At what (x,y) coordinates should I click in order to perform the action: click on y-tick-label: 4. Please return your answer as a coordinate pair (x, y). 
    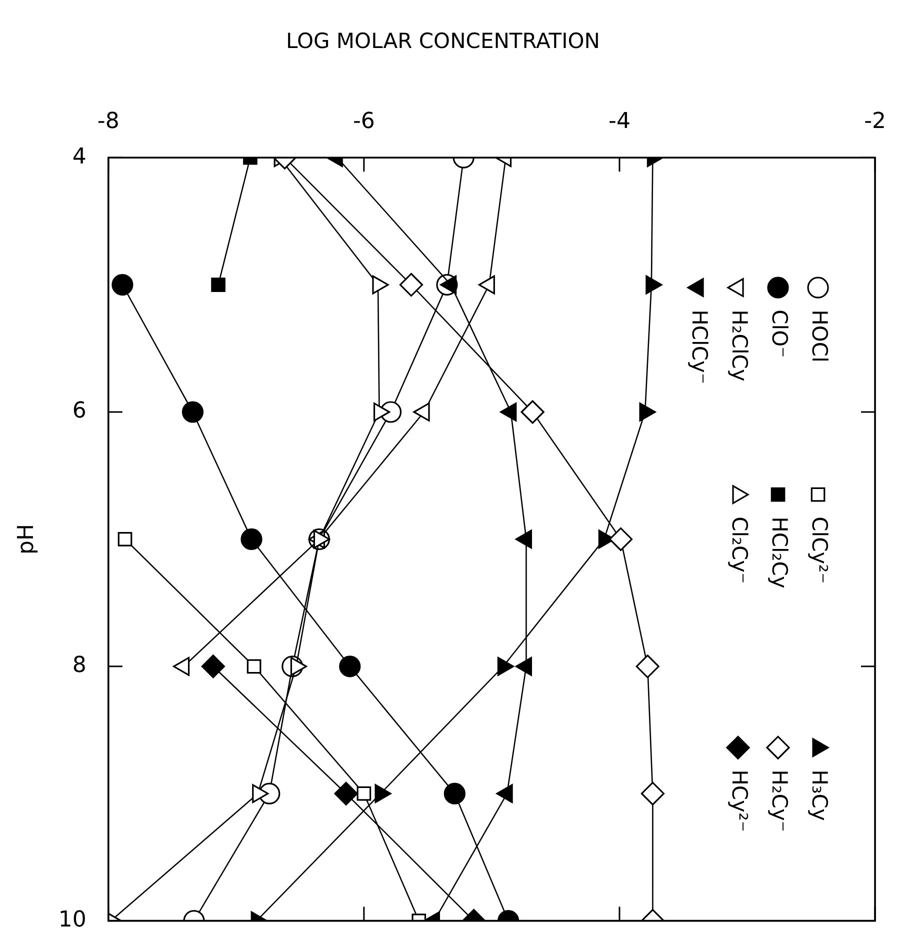
    Looking at the image, I should click on (79, 157).